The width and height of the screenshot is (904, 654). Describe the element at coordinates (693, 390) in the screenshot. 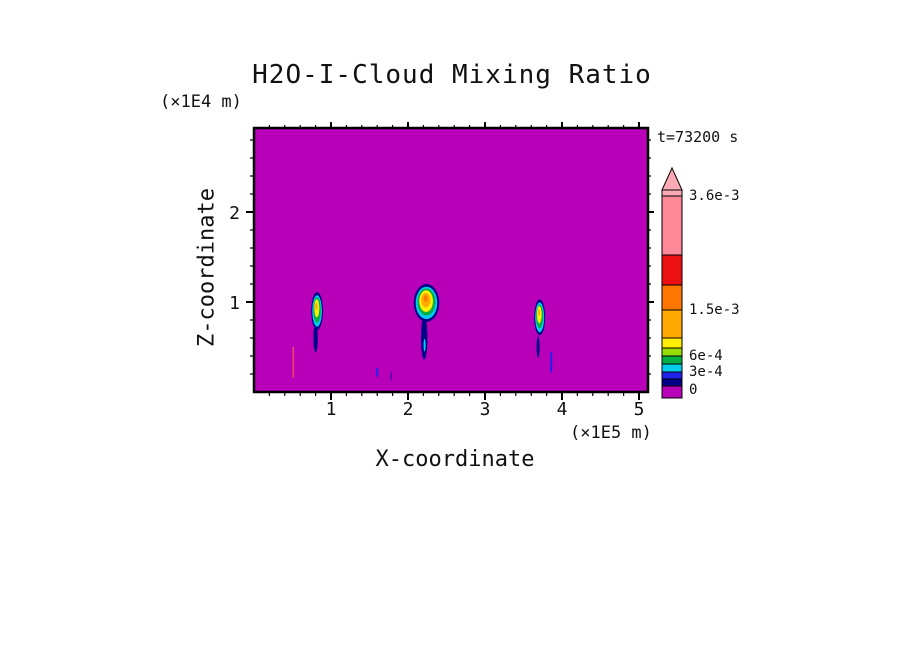

I see `colorbar-label-0: 0` at that location.